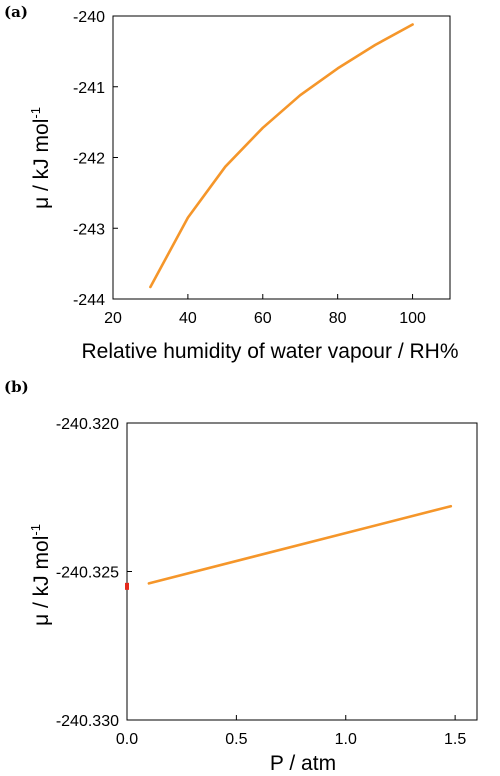 Image resolution: width=500 pixels, height=776 pixels. I want to click on y-tick-label: -243, so click(89, 229).